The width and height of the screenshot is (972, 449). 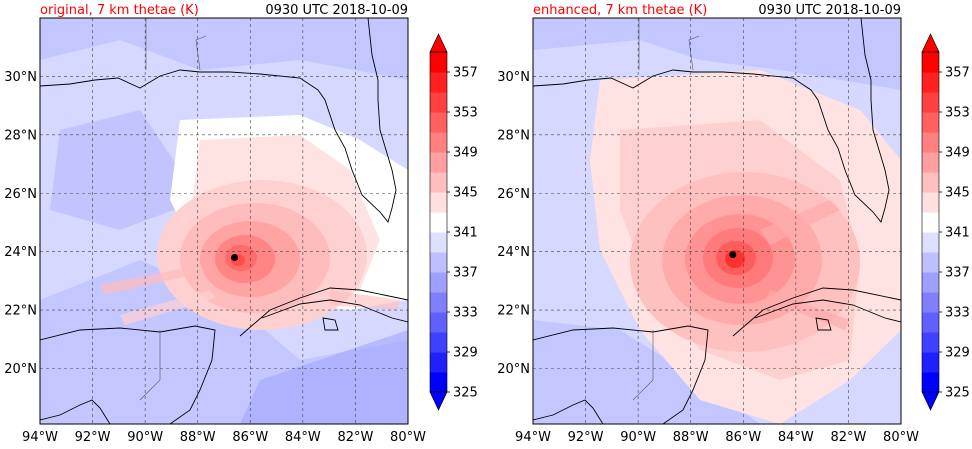 I want to click on panel-title-left: enhanced, 7 km thetae (K), so click(x=620, y=10).